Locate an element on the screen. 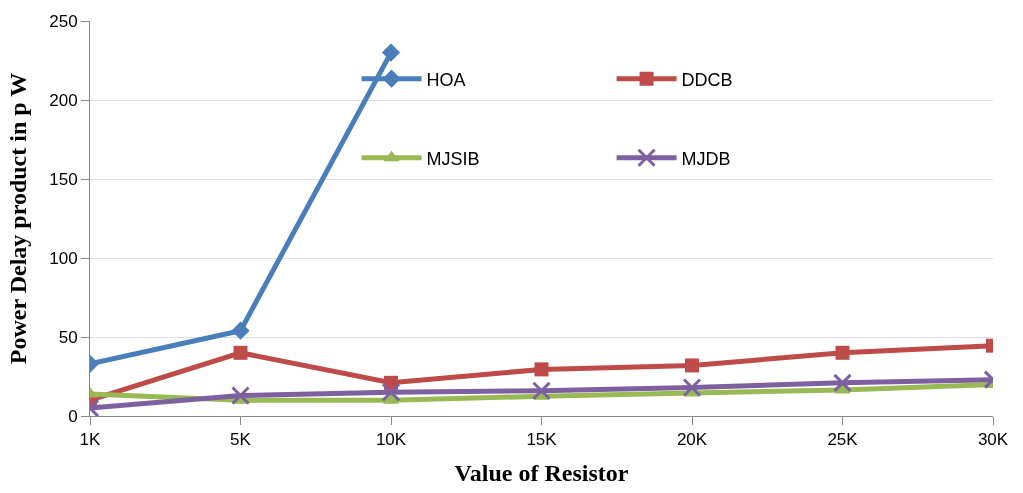 This screenshot has height=493, width=1023. x-tick-label: 15K is located at coordinates (542, 440).